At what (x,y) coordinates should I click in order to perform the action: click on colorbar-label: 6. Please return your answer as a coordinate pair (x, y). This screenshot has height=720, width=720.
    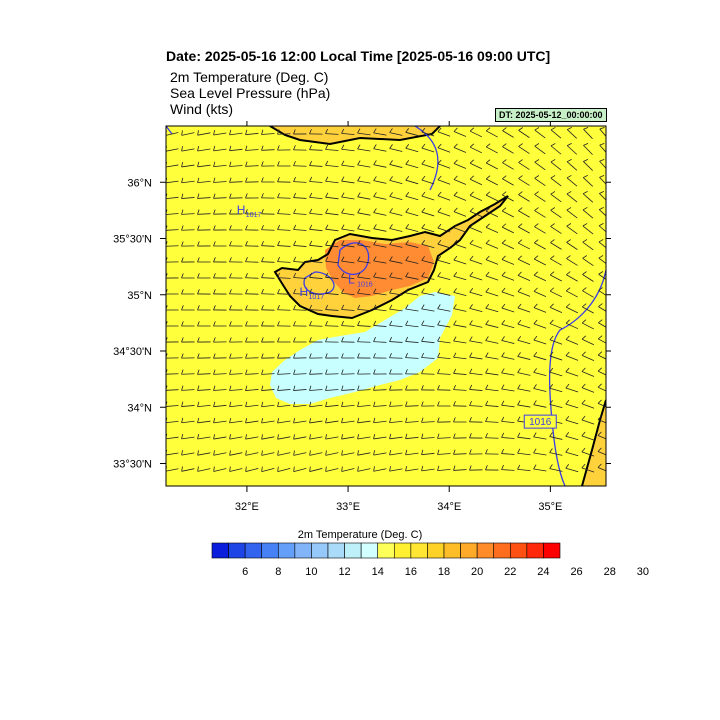
    Looking at the image, I should click on (245, 572).